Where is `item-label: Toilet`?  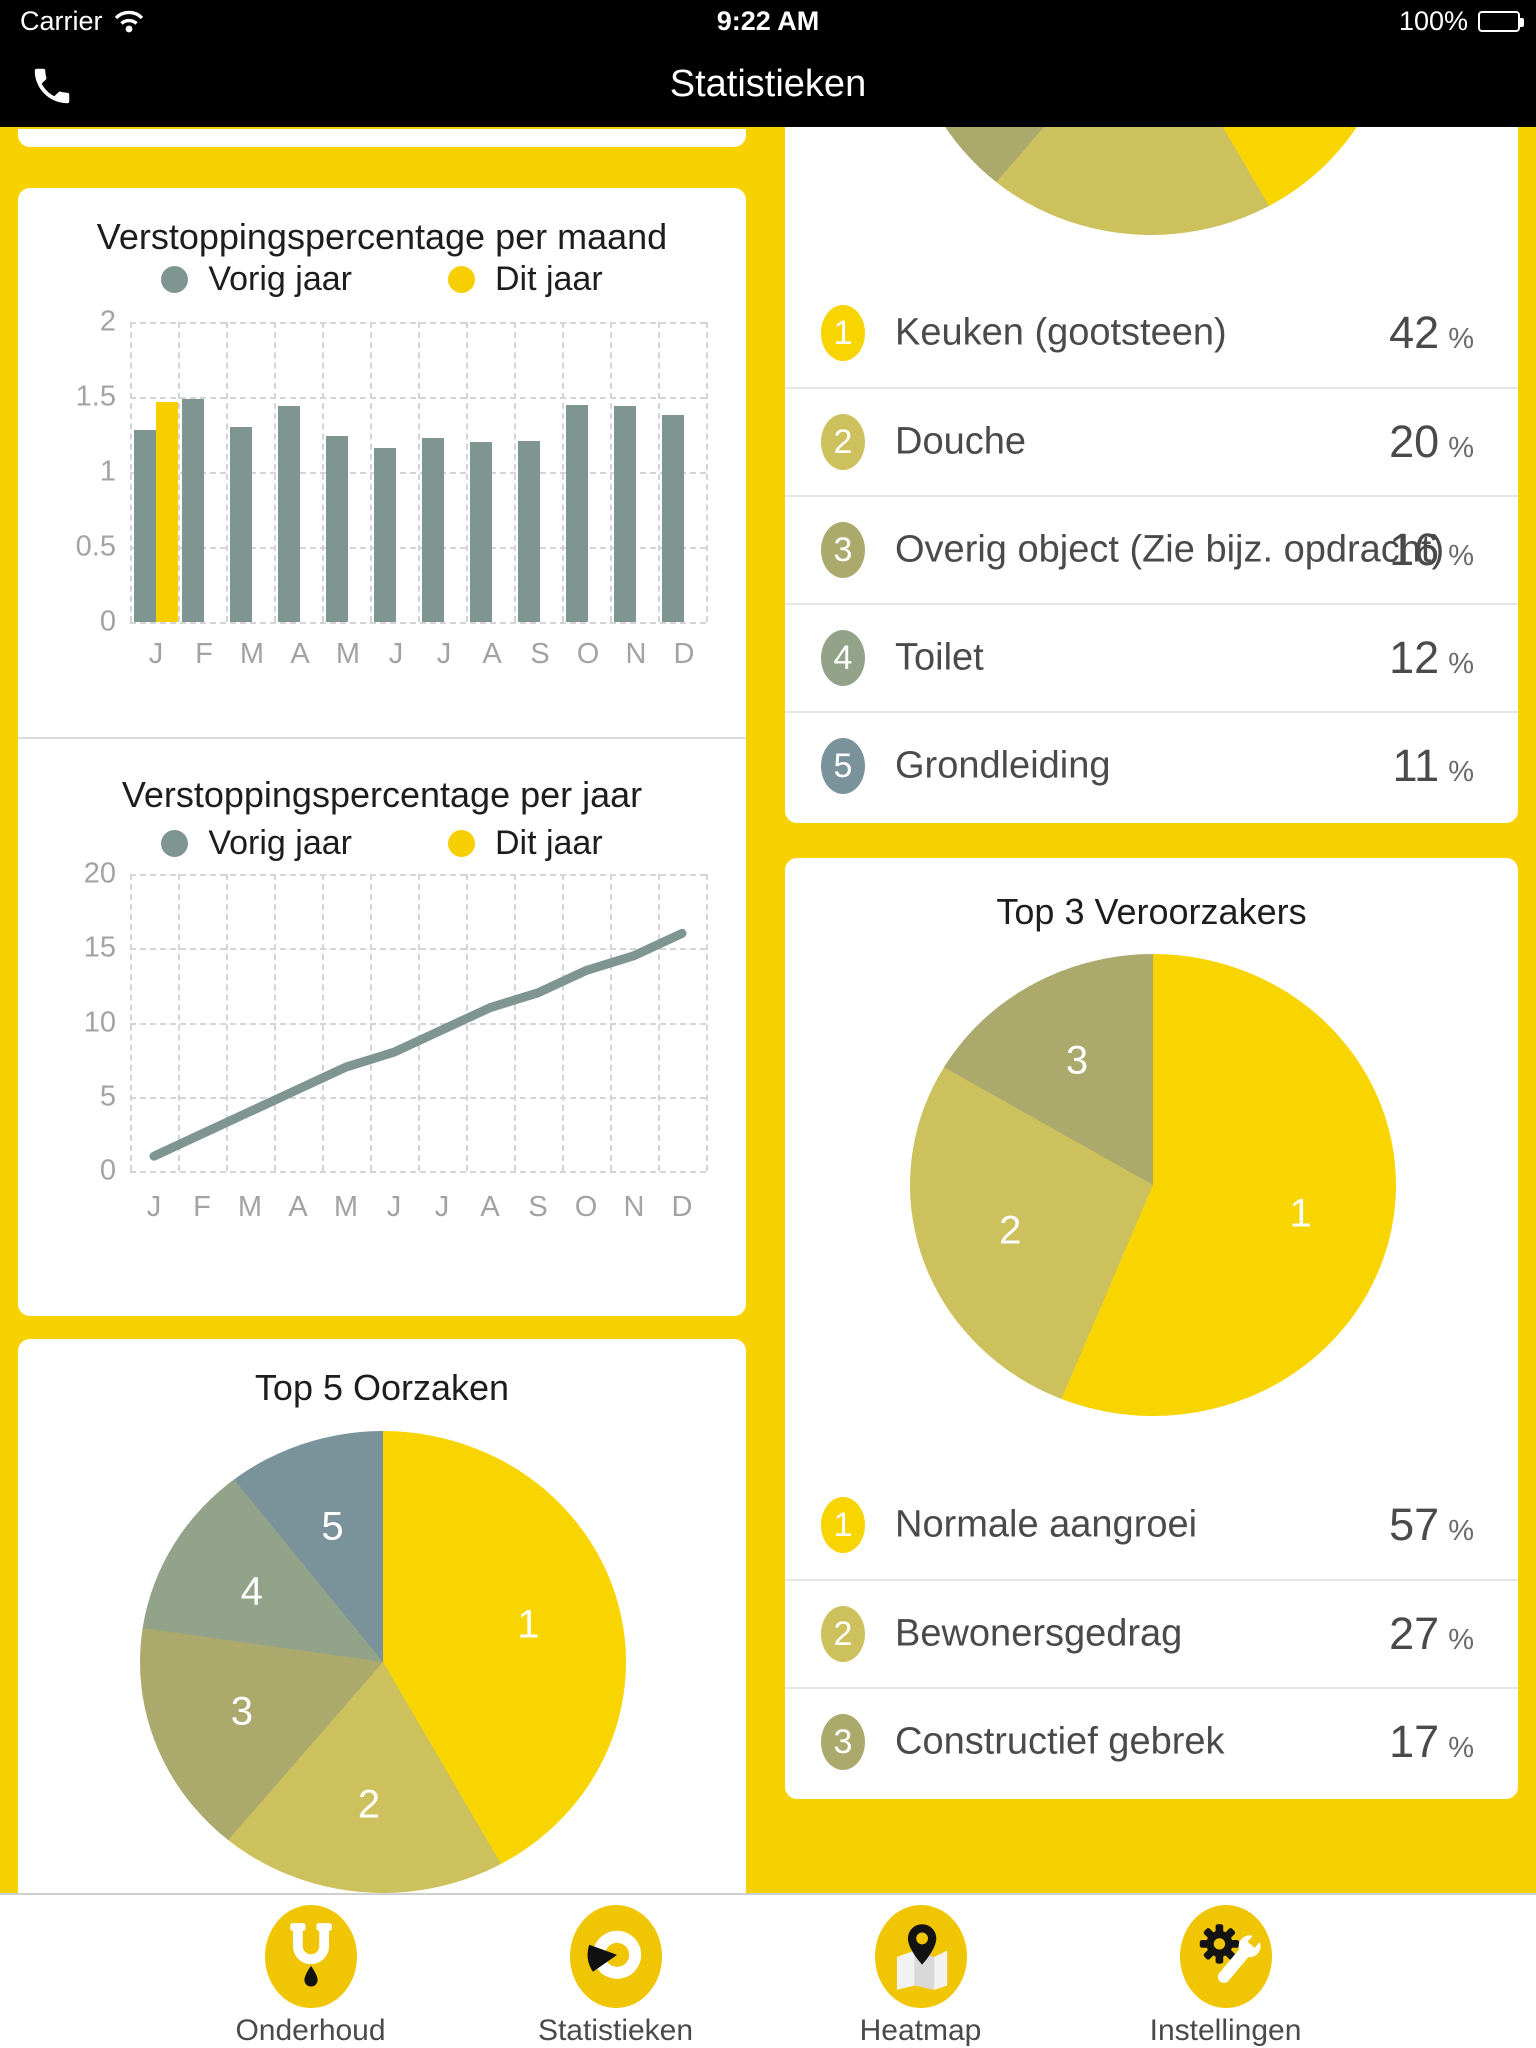 item-label: Toilet is located at coordinates (939, 657).